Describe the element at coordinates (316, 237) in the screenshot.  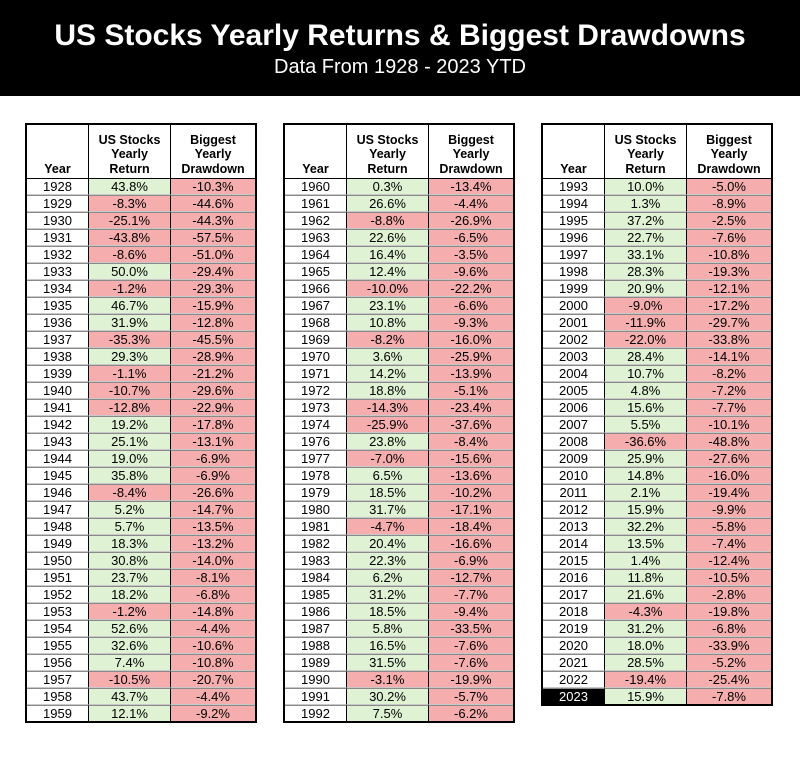
I see `year-cell: 1963` at that location.